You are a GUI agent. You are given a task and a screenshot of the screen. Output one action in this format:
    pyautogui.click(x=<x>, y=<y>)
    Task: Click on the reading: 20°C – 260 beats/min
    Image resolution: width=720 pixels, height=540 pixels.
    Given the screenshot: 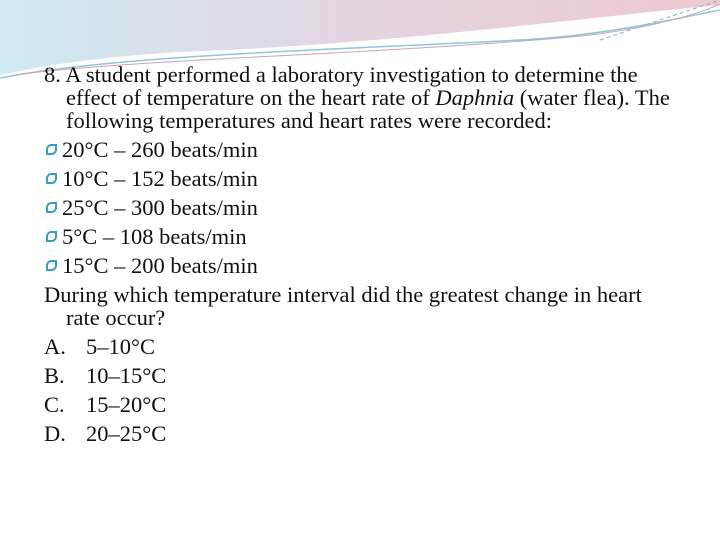 What is the action you would take?
    pyautogui.click(x=359, y=149)
    